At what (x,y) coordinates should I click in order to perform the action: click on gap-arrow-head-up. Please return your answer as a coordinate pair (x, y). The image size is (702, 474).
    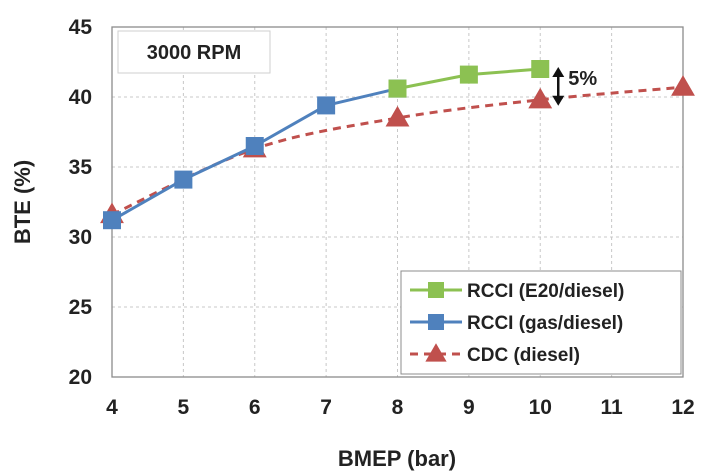
    Looking at the image, I should click on (558, 72).